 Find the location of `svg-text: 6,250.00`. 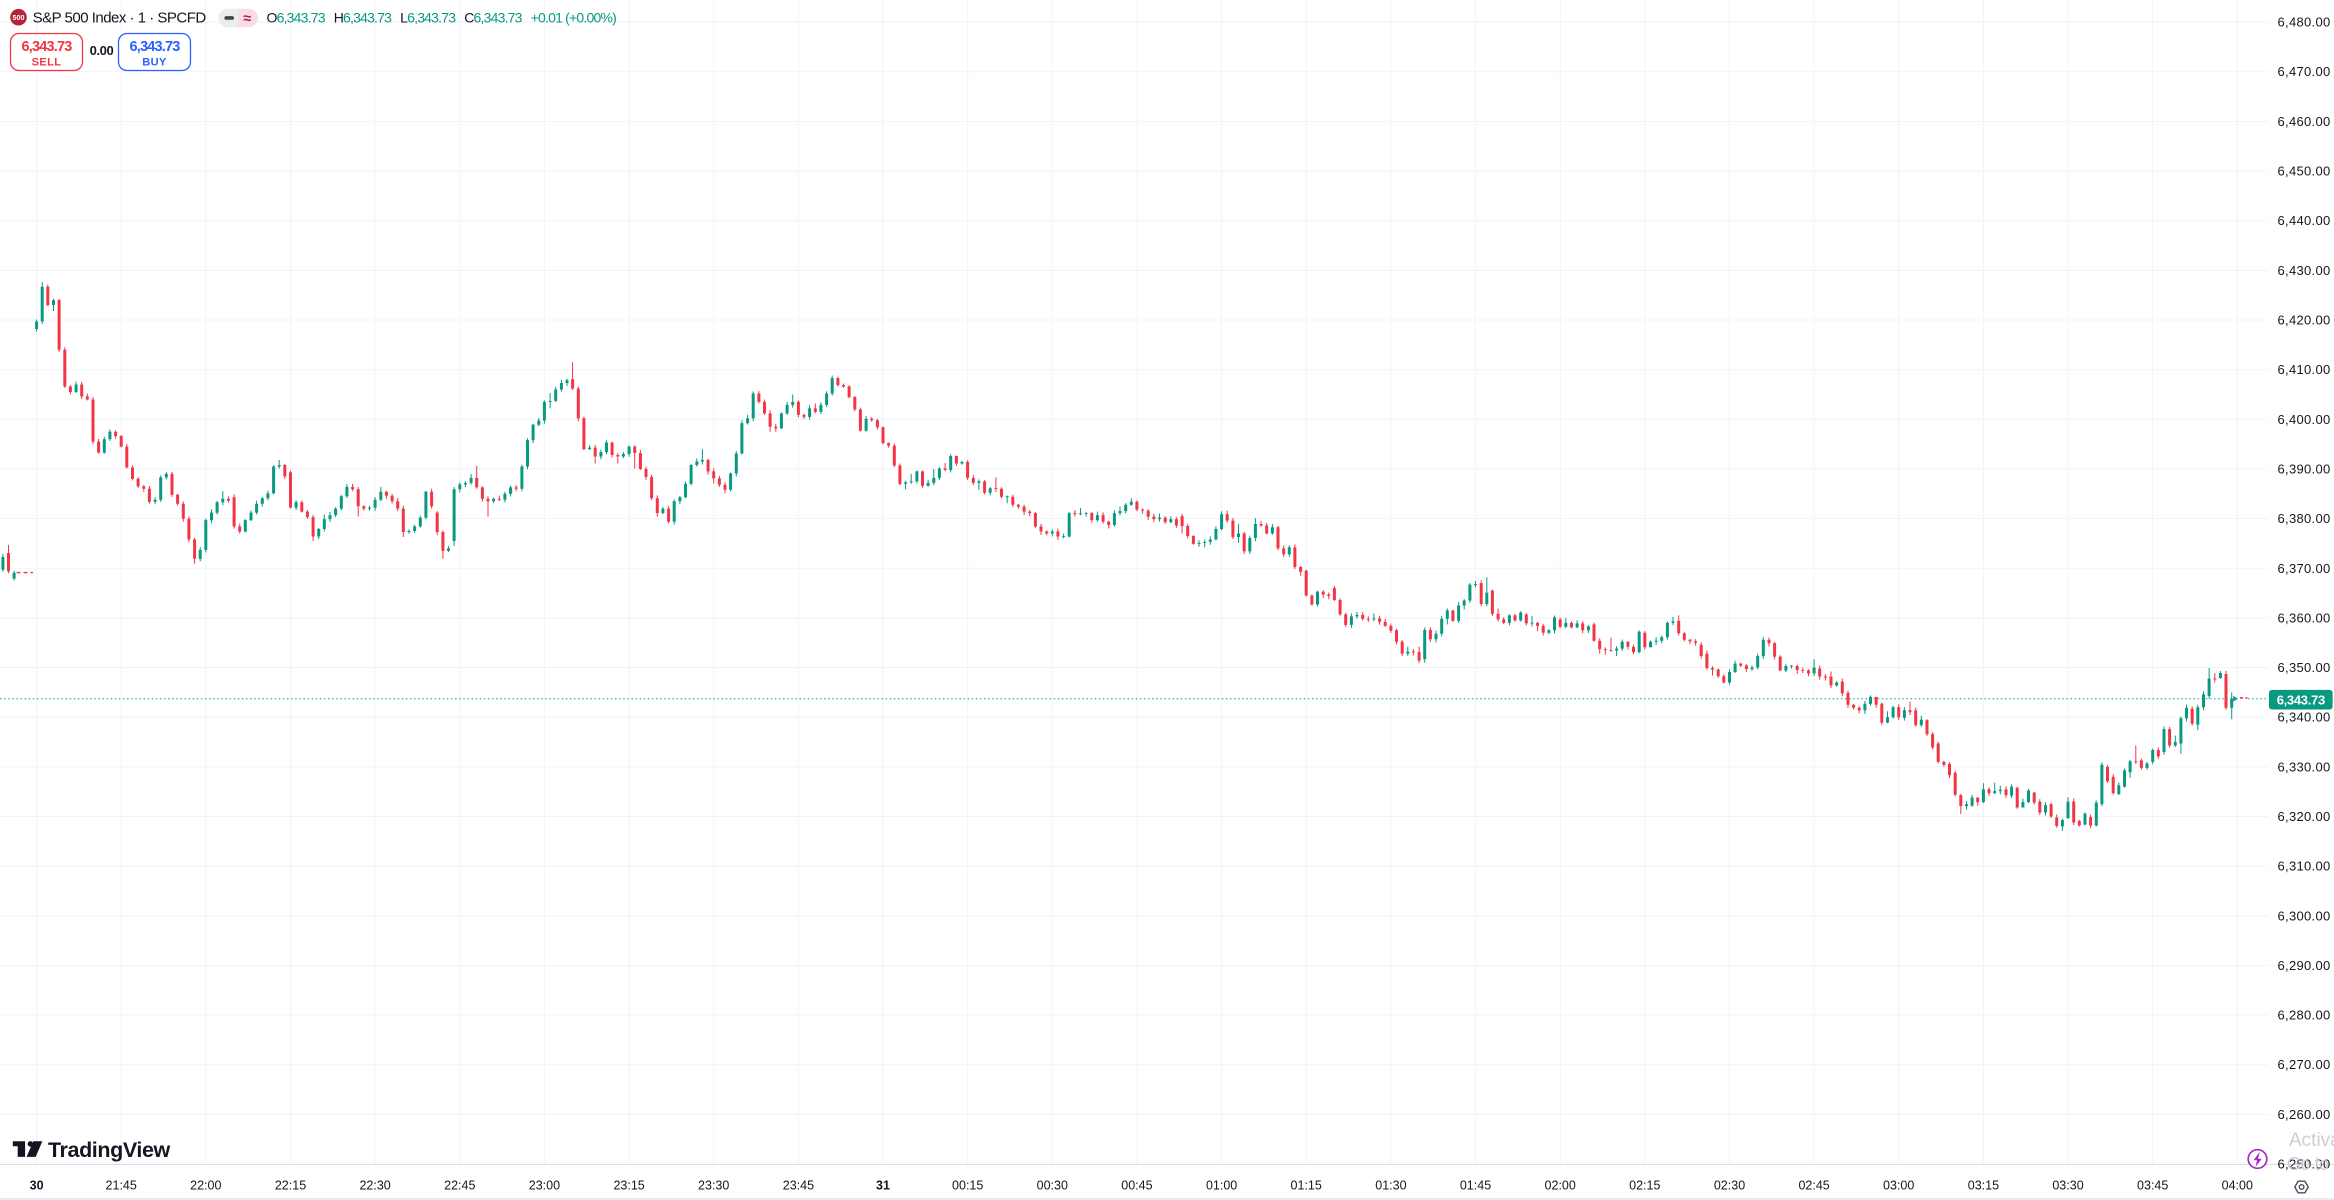

svg-text: 6,250.00 is located at coordinates (2304, 1164).